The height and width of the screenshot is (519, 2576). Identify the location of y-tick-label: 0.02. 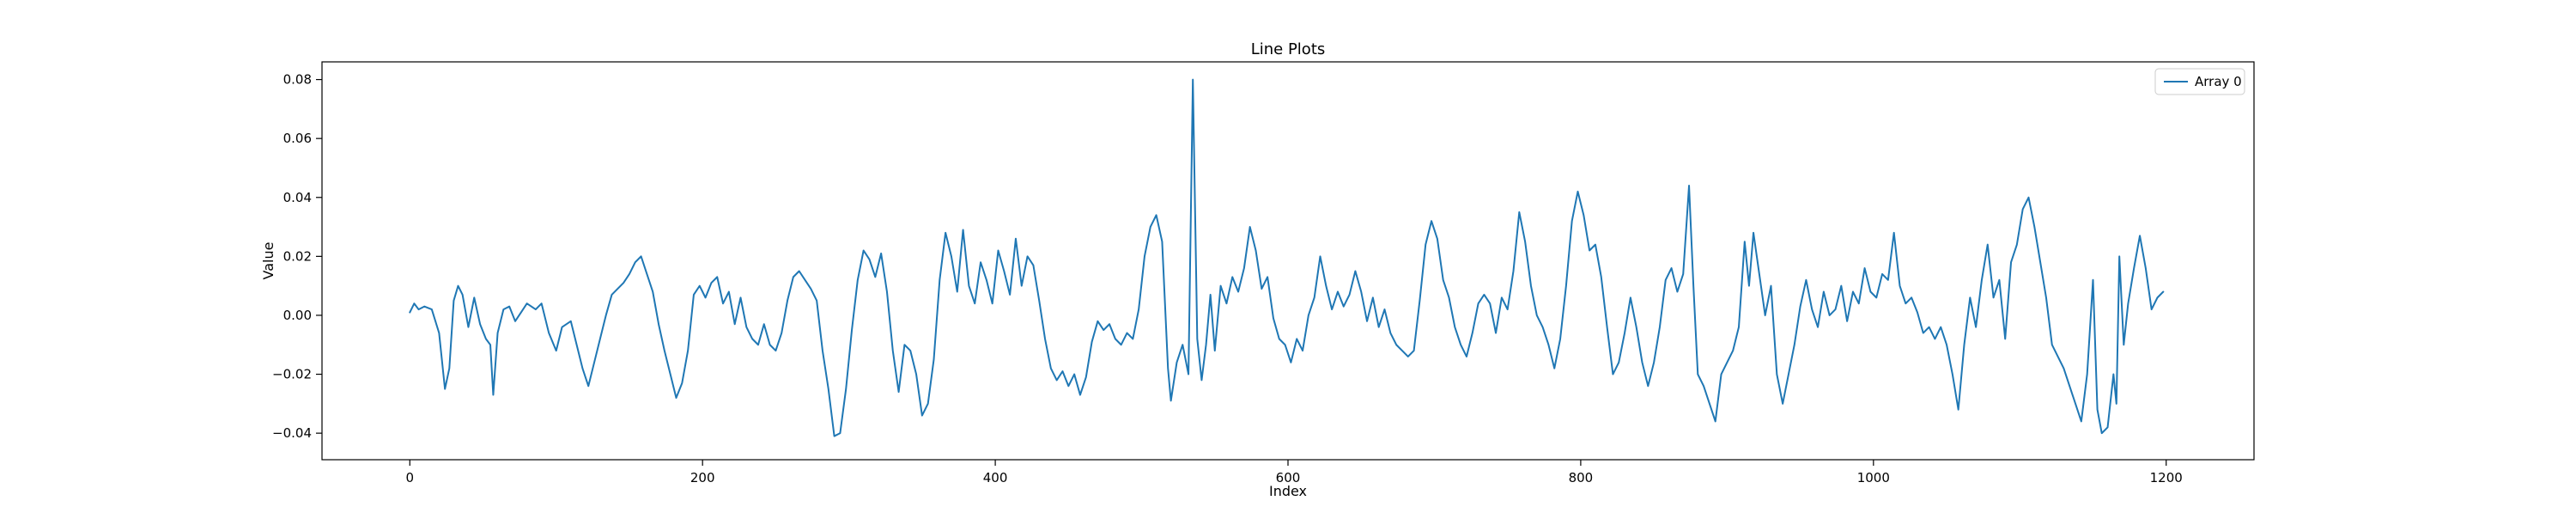
(297, 256).